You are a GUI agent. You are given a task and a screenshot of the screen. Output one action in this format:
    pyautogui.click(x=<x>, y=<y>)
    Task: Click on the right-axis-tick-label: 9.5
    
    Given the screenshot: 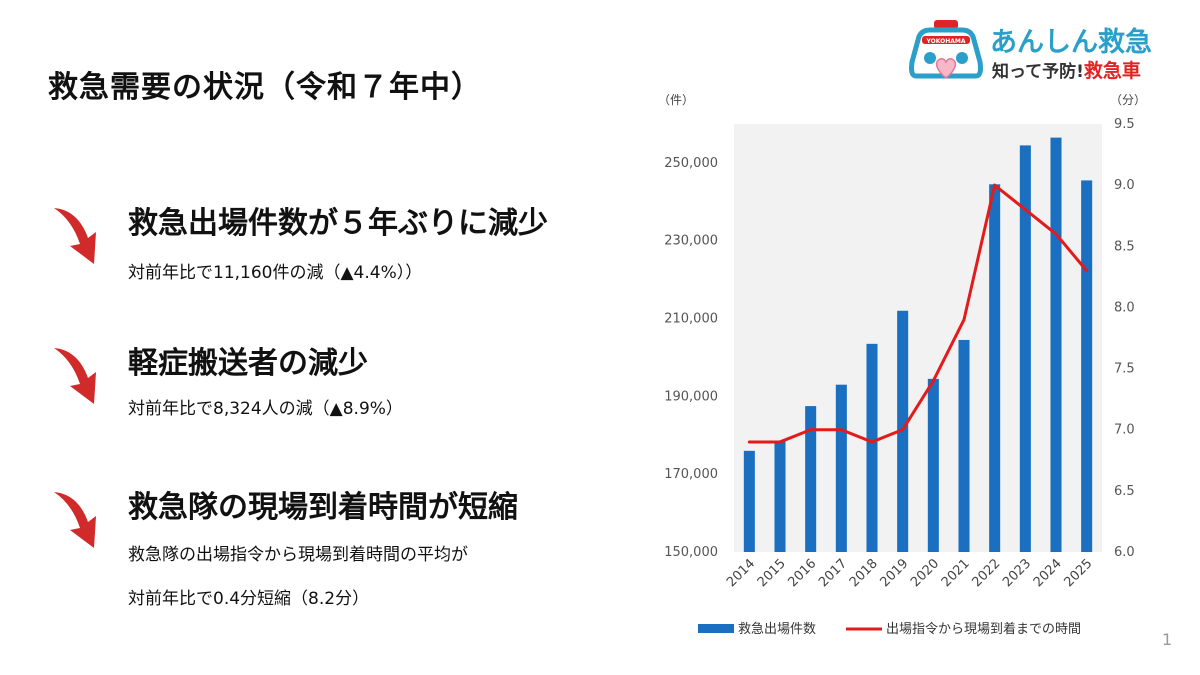 What is the action you would take?
    pyautogui.click(x=1124, y=124)
    